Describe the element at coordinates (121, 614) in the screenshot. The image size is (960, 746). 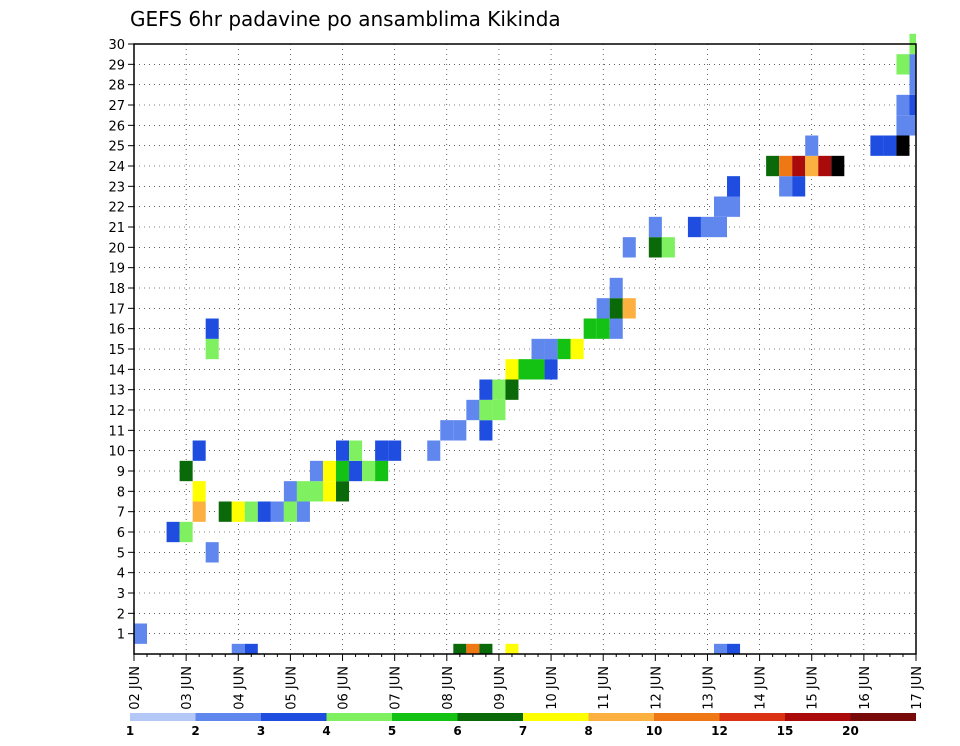
I see `y-tick-label: 2` at that location.